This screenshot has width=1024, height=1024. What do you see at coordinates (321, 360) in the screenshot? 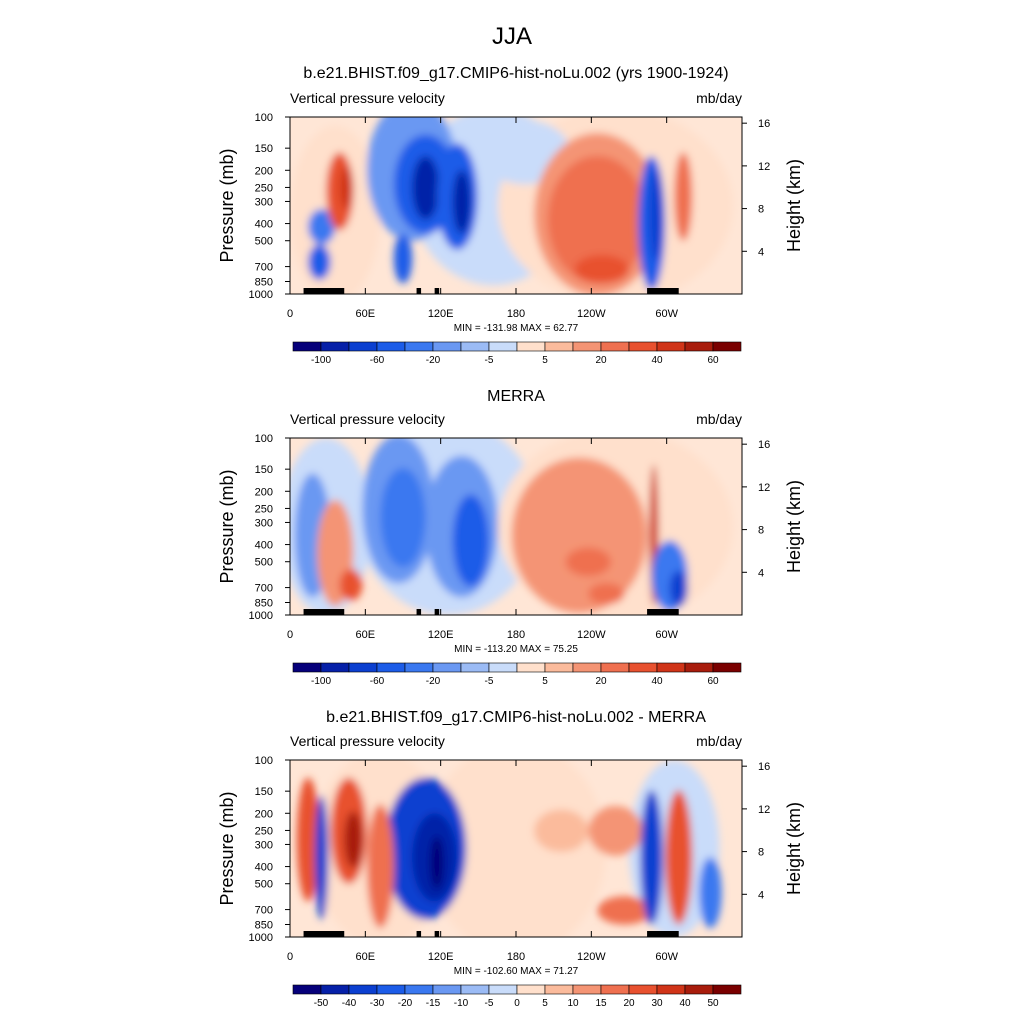
I see `colorbar-label: -100` at bounding box center [321, 360].